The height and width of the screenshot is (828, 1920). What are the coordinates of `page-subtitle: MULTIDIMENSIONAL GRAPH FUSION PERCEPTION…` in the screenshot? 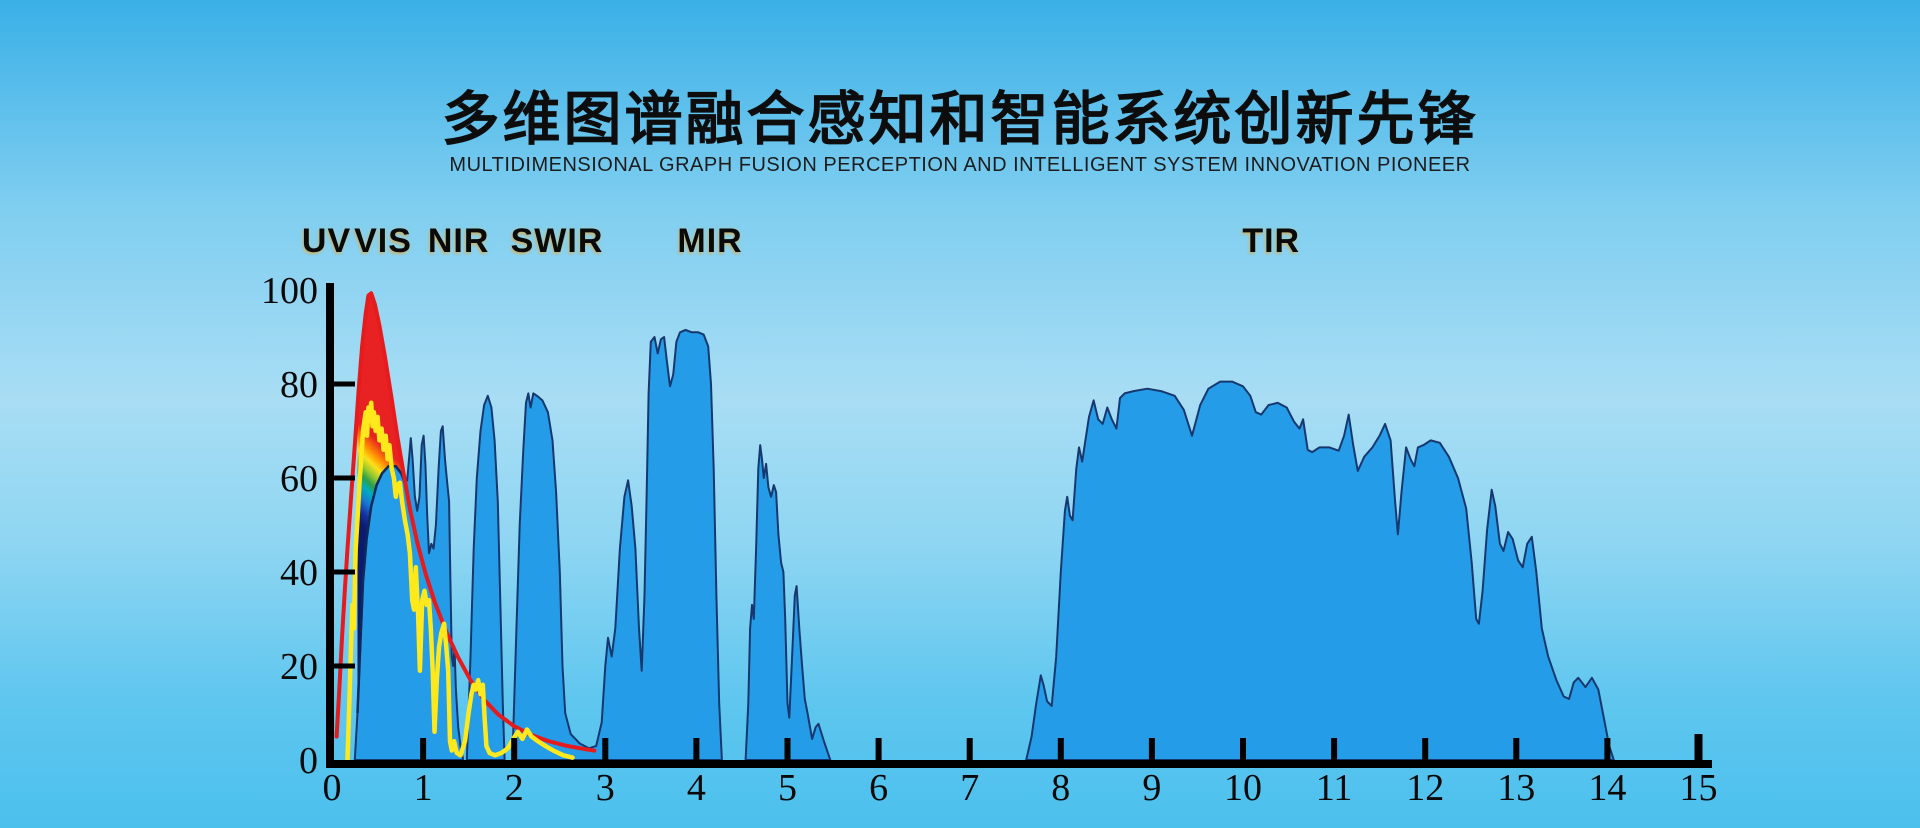 It's located at (960, 165).